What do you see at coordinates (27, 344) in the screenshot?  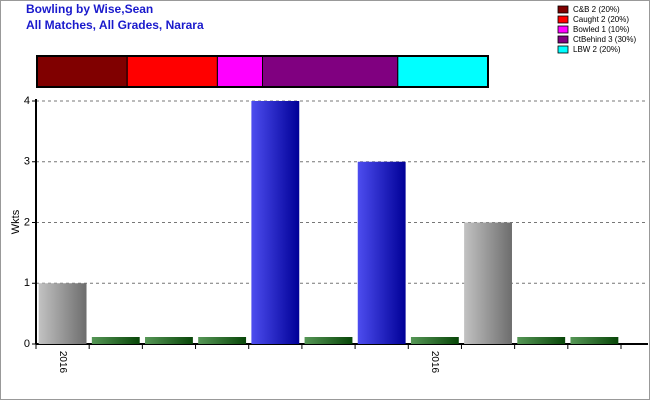 I see `y-tick-label: 0` at bounding box center [27, 344].